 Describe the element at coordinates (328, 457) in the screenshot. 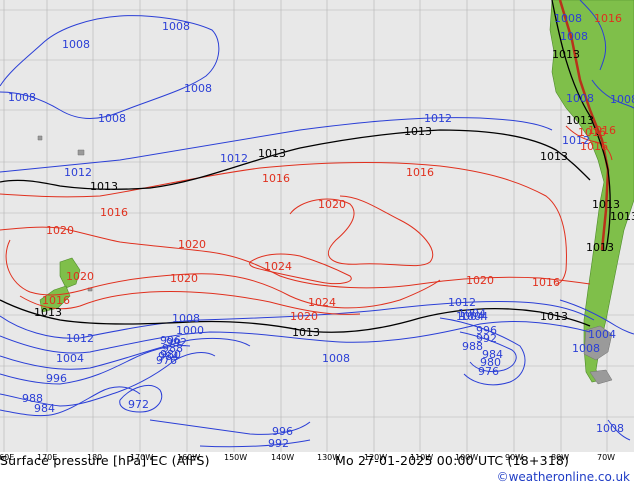

I see `lon-tick-label: 130W` at that location.